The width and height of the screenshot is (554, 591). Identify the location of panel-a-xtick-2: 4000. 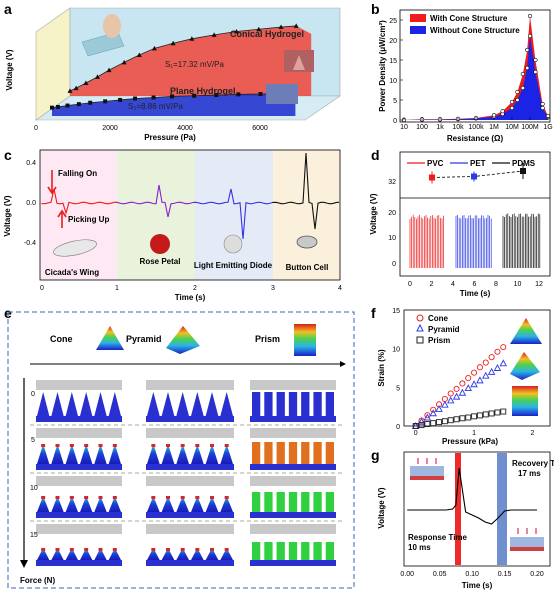
(185, 128).